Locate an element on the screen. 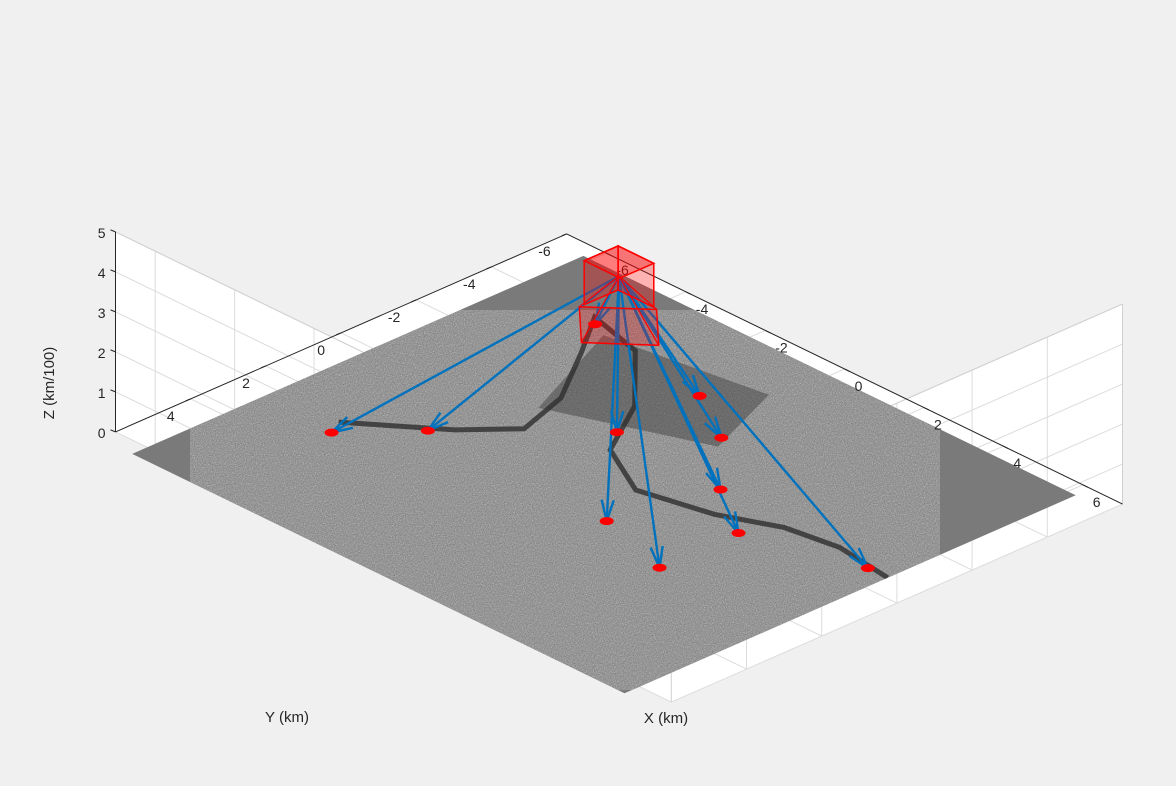  y-axis-label: Y (km) is located at coordinates (287, 717).